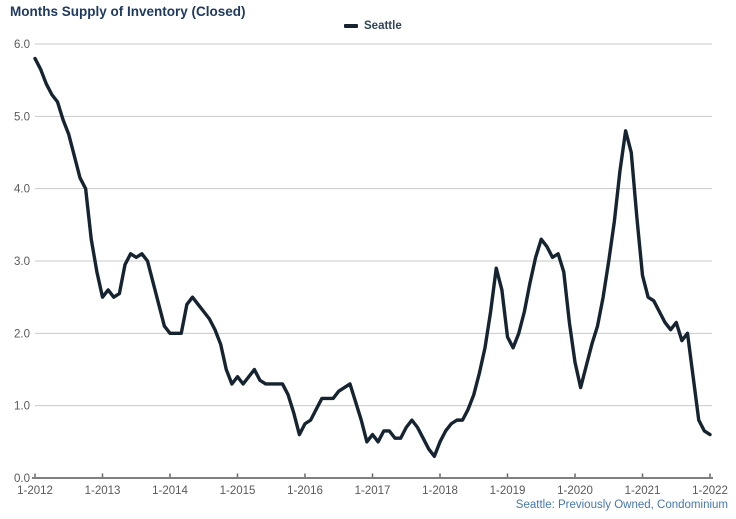  Describe the element at coordinates (643, 491) in the screenshot. I see `x-axis-label: 1-2021` at that location.